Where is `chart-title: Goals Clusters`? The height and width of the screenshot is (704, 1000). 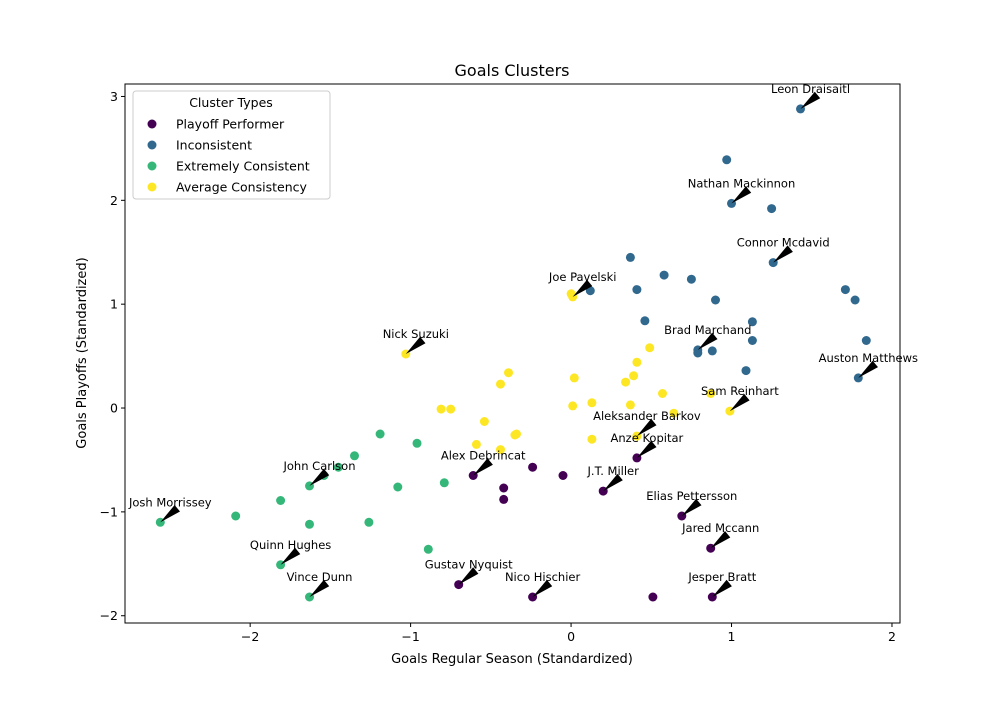 chart-title: Goals Clusters is located at coordinates (512, 70).